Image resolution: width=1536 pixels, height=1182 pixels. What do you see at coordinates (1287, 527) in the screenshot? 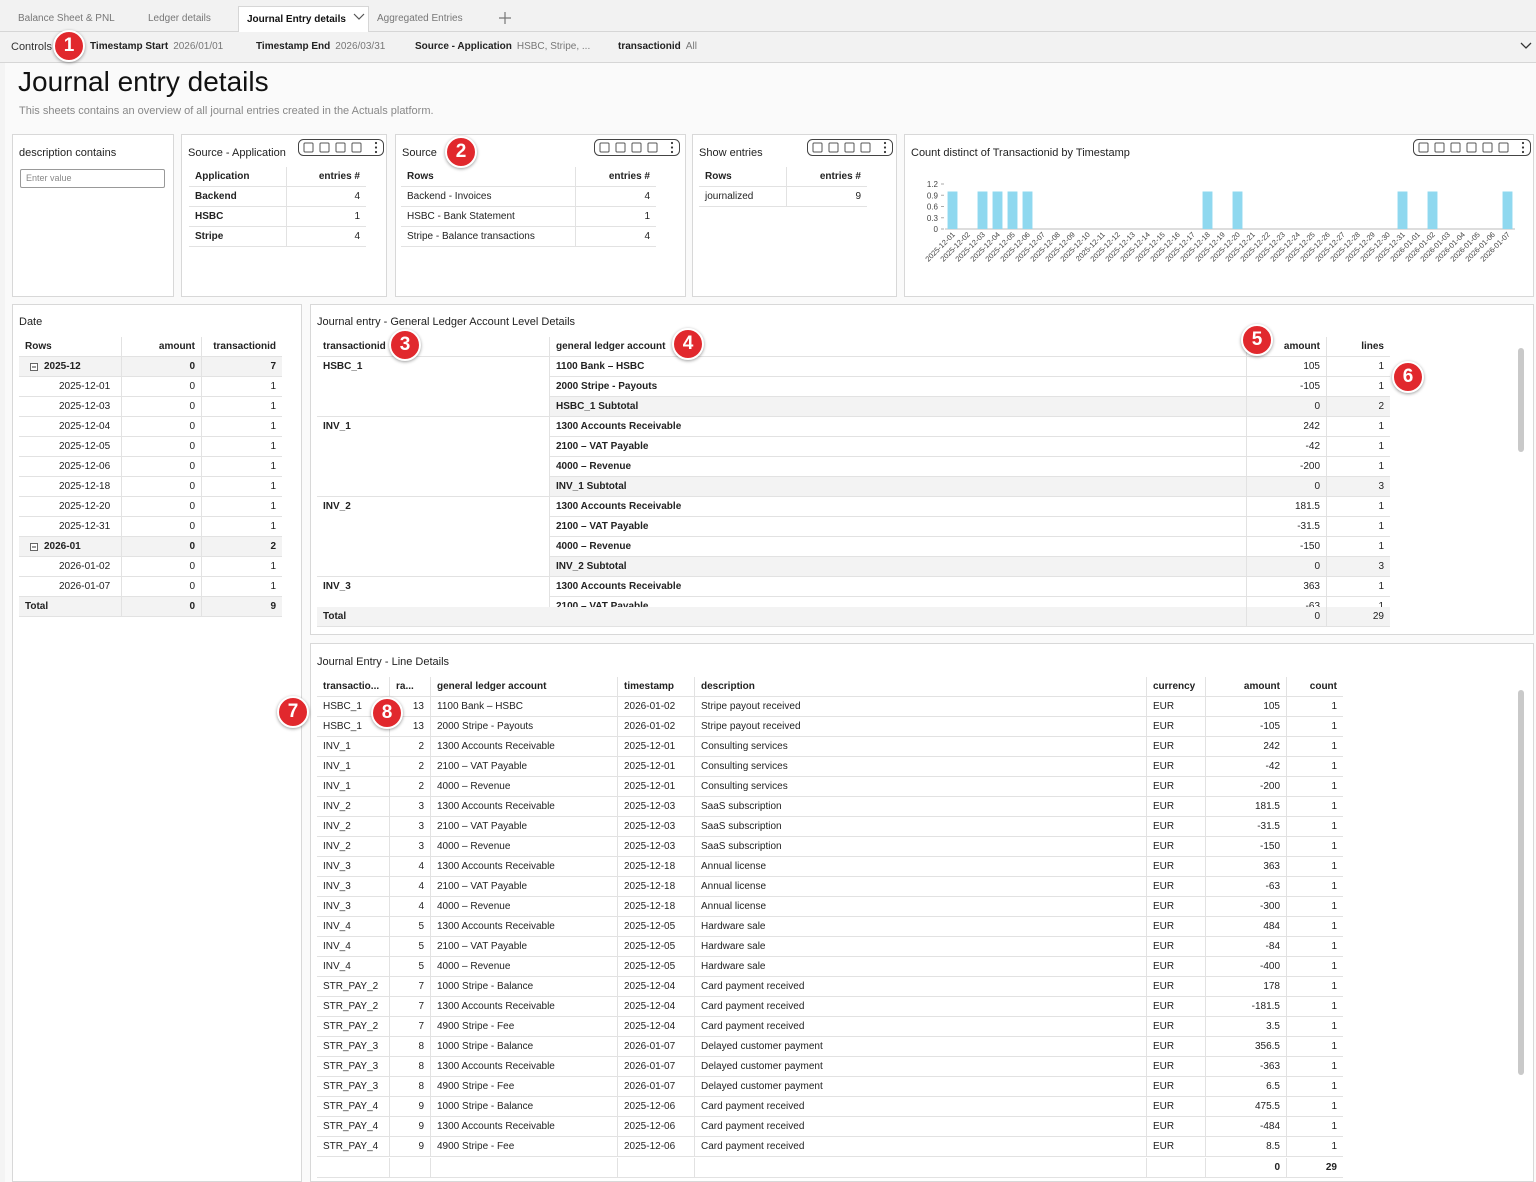
I see `table-cell: -31.5` at bounding box center [1287, 527].